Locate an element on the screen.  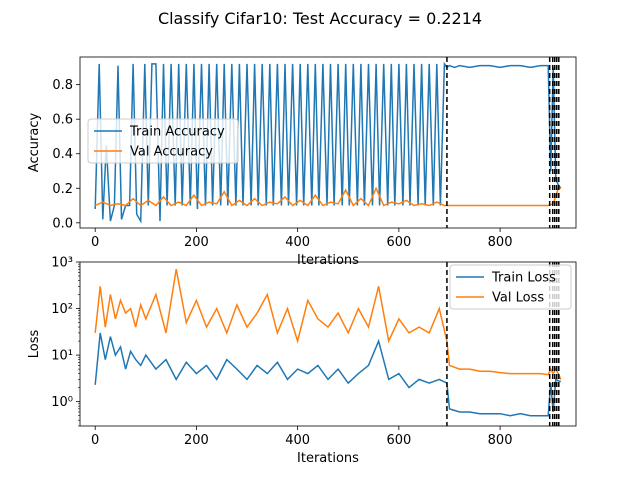
legend: Train Loss Val Loss is located at coordinates (510, 287).